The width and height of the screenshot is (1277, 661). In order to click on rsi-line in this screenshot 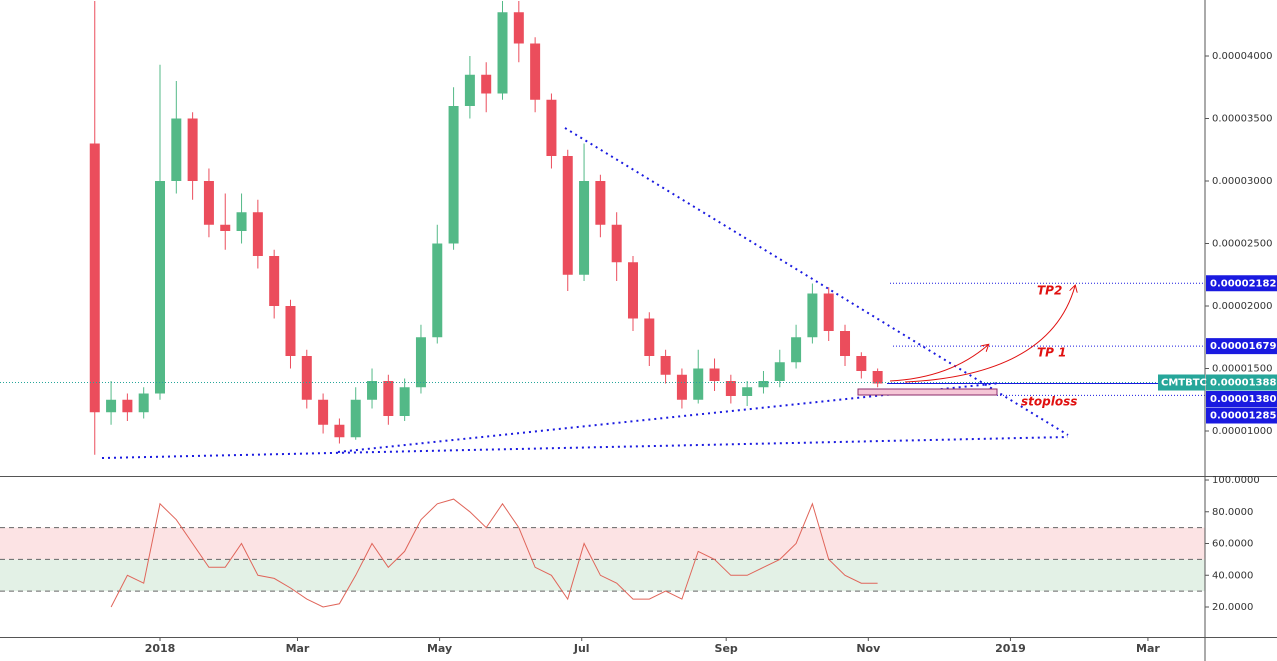, I will do `click(494, 553)`.